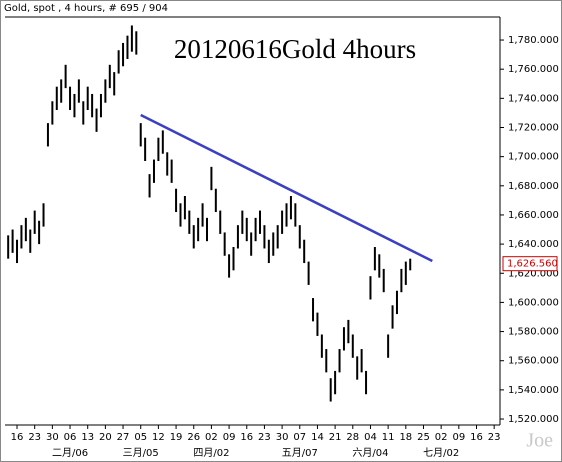  Describe the element at coordinates (533, 215) in the screenshot. I see `y-tick-label: 1,660.000` at that location.